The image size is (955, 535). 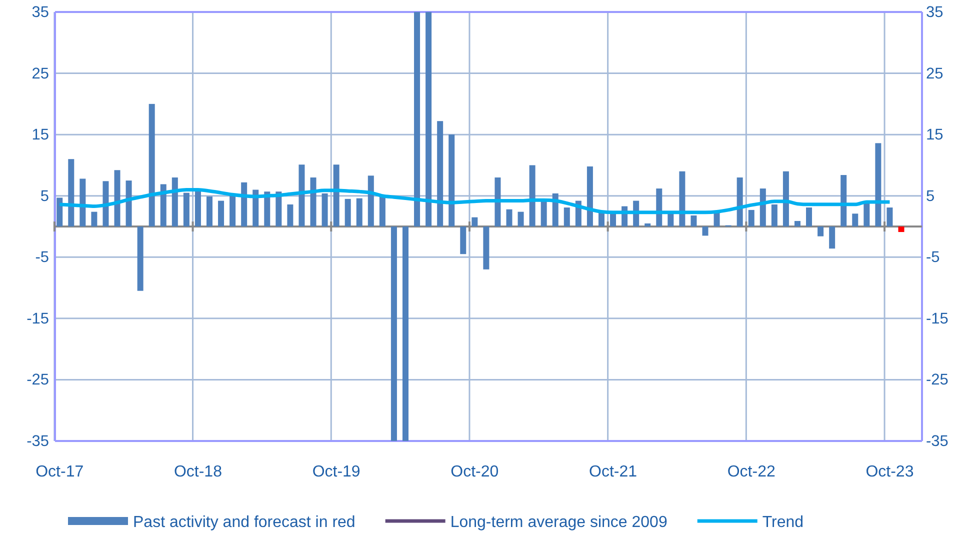 What do you see at coordinates (935, 12) in the screenshot?
I see `y2-tick-label: 35` at bounding box center [935, 12].